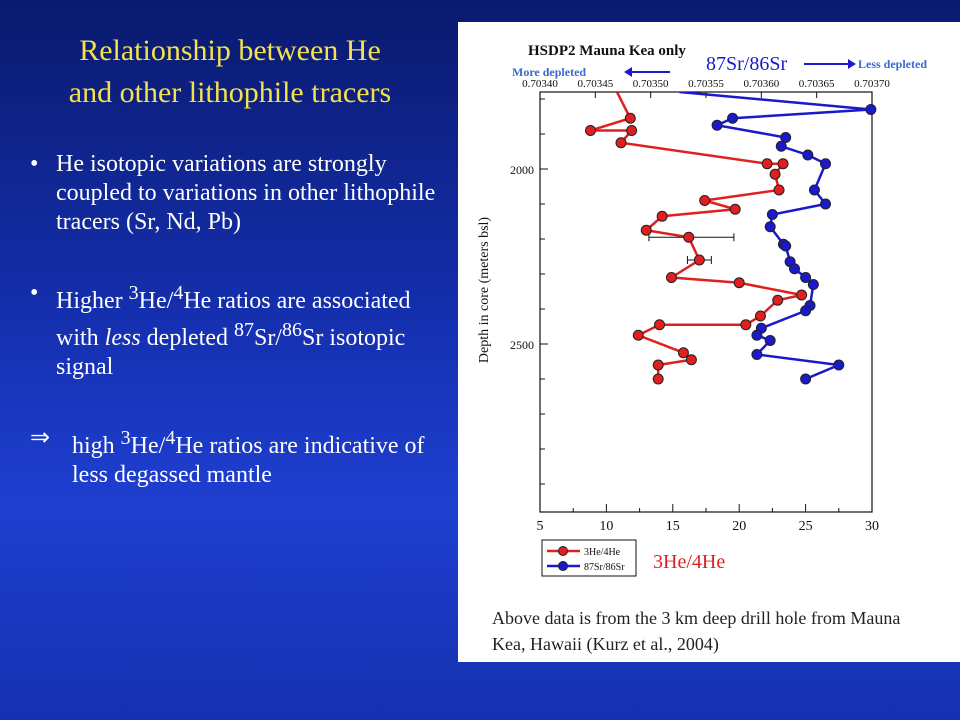  What do you see at coordinates (746, 64) in the screenshot?
I see `sr-axis-label: 87Sr/86Sr` at bounding box center [746, 64].